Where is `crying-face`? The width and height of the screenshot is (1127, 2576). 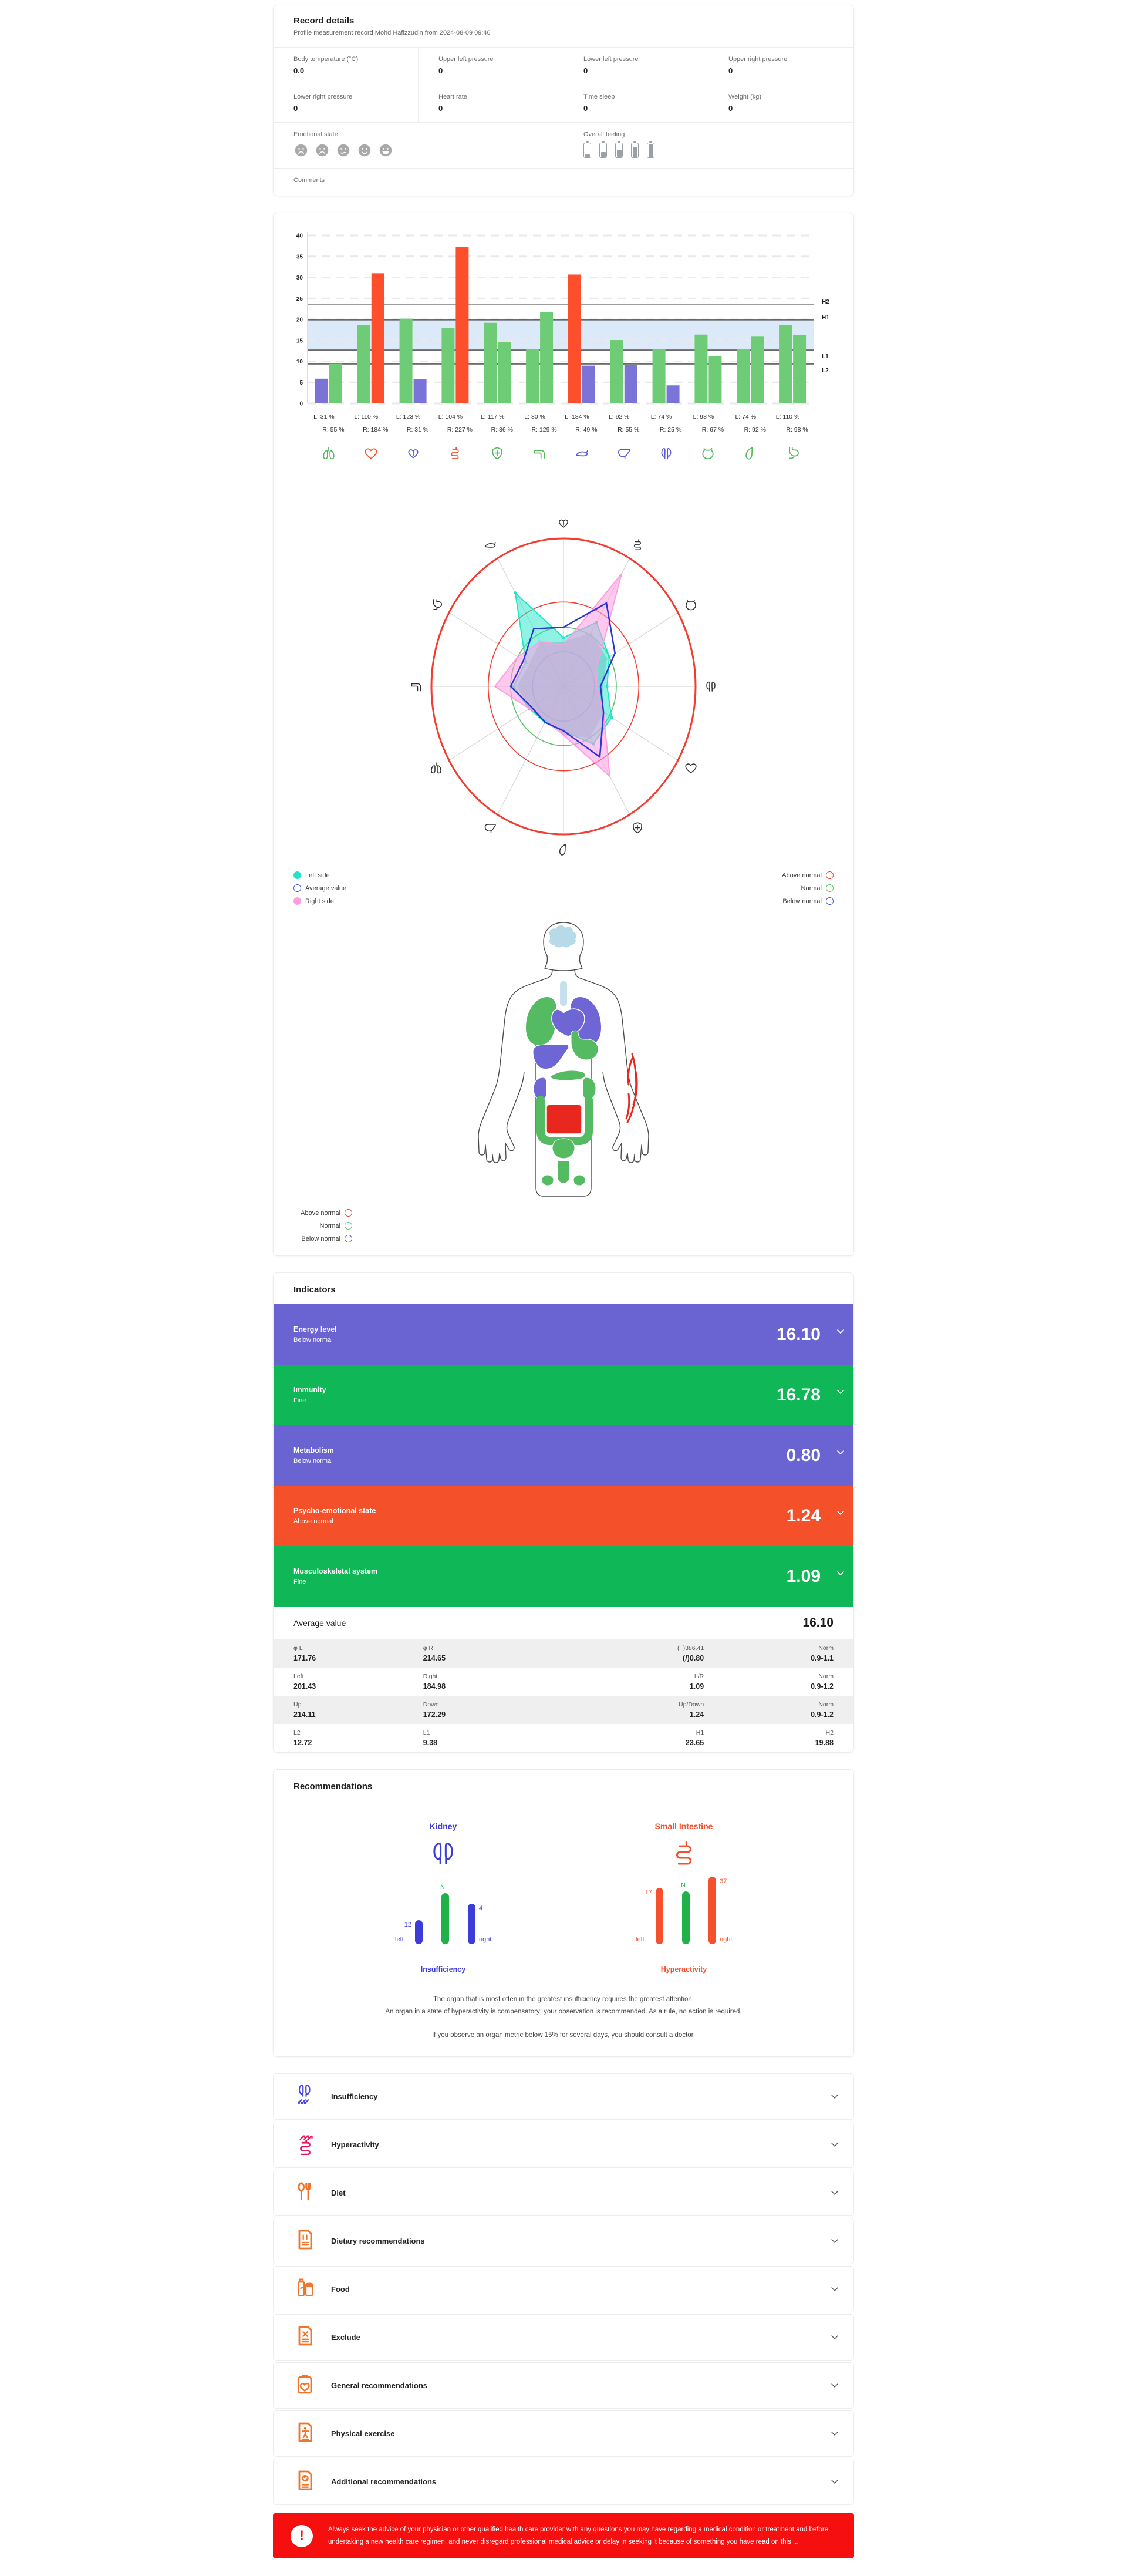 crying-face is located at coordinates (301, 150).